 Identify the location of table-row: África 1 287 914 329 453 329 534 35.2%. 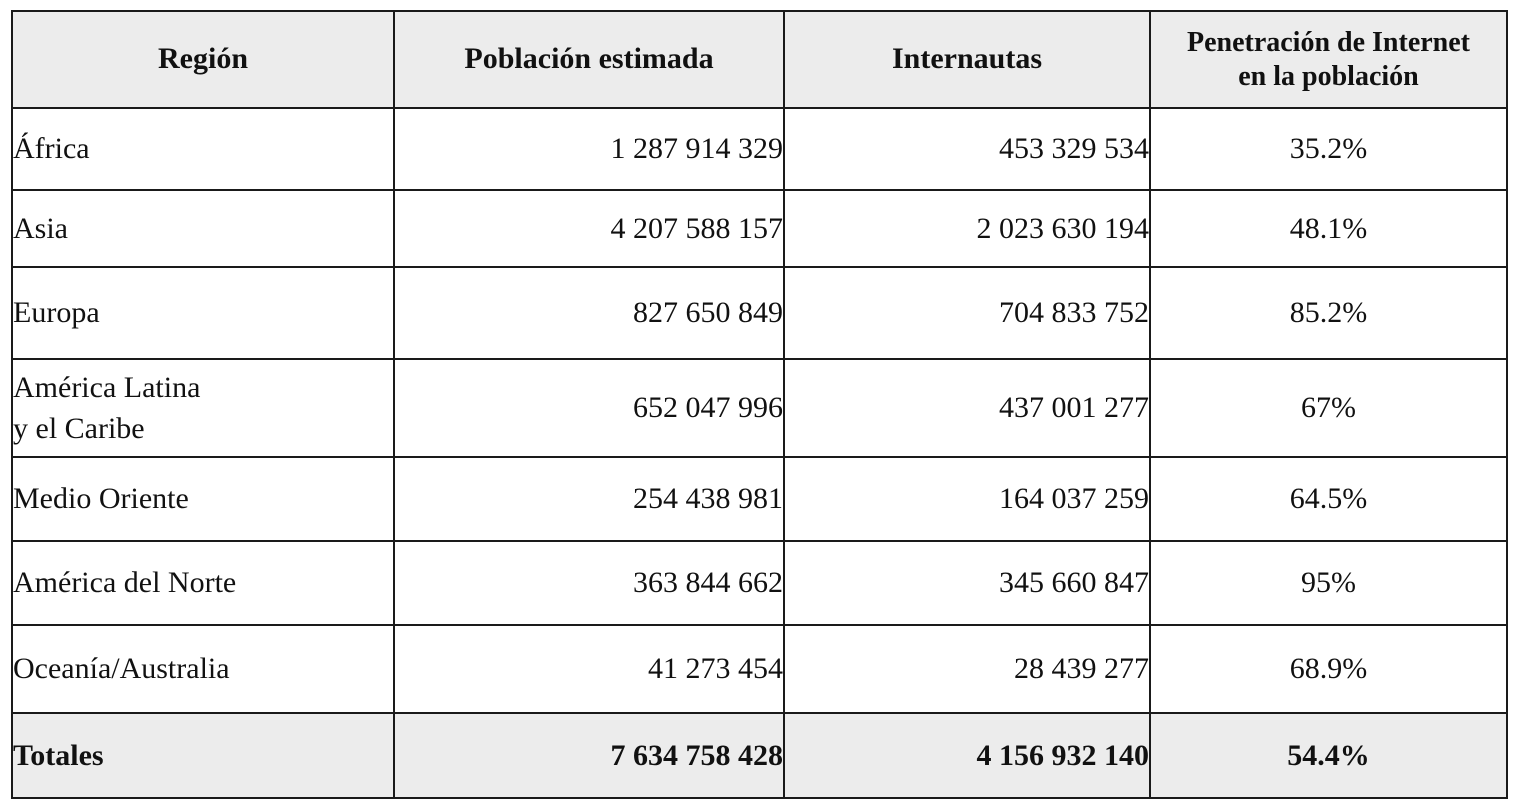
(759, 149).